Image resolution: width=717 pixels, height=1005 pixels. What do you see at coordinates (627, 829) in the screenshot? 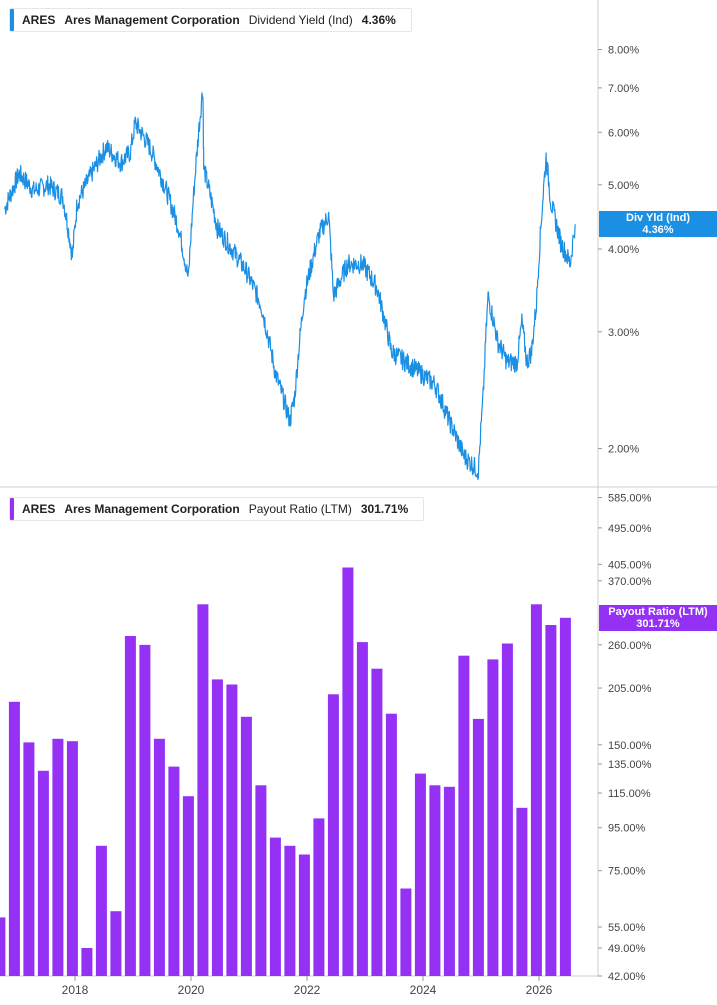
I see `y-tick-label: 95.00%` at bounding box center [627, 829].